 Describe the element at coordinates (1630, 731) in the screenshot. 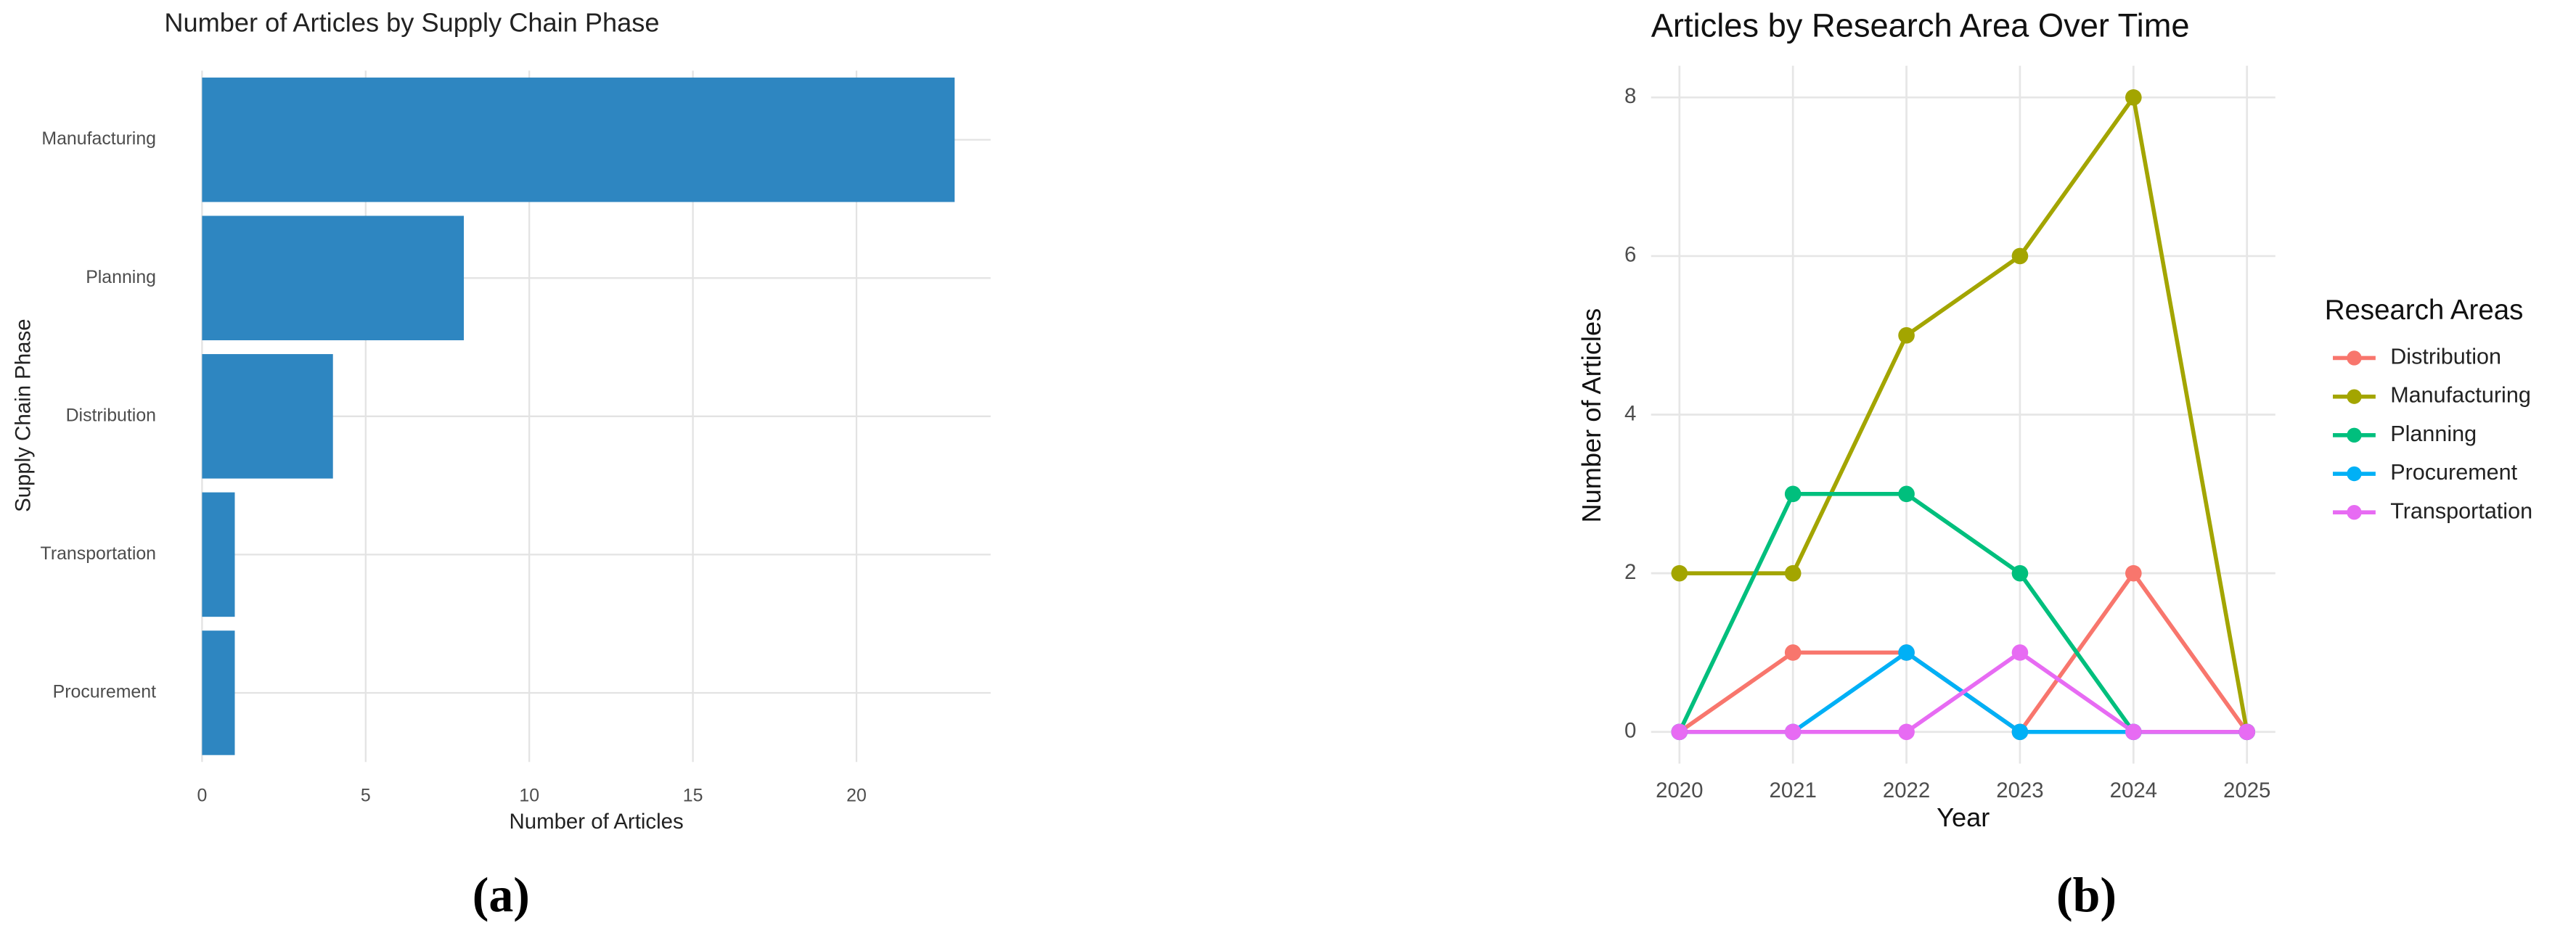

I see `y-tick-label: 0` at that location.